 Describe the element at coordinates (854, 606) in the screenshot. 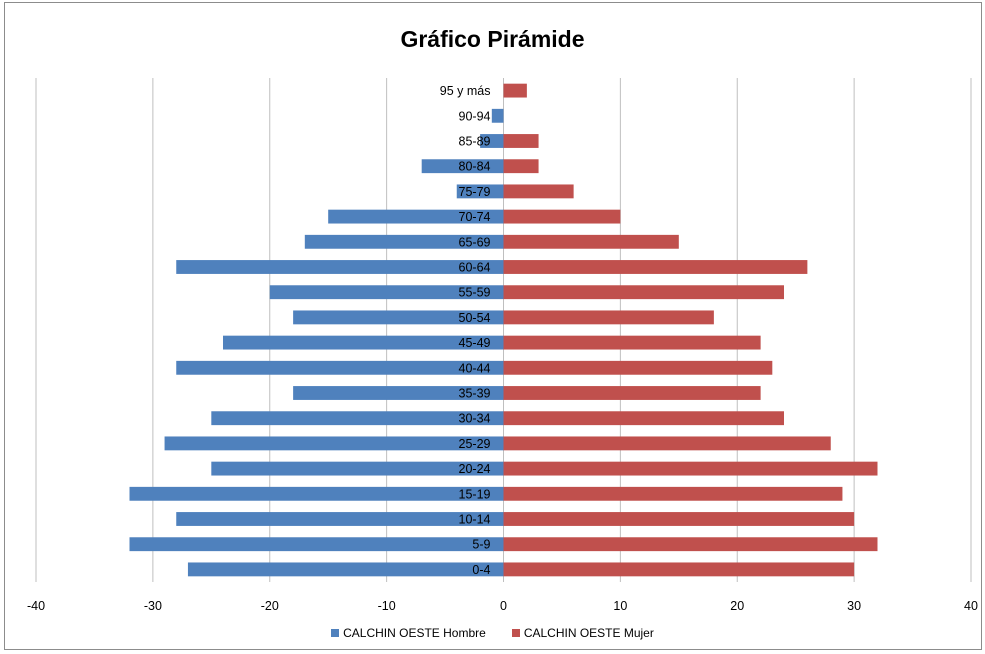

I see `x-tick-label: 30` at that location.